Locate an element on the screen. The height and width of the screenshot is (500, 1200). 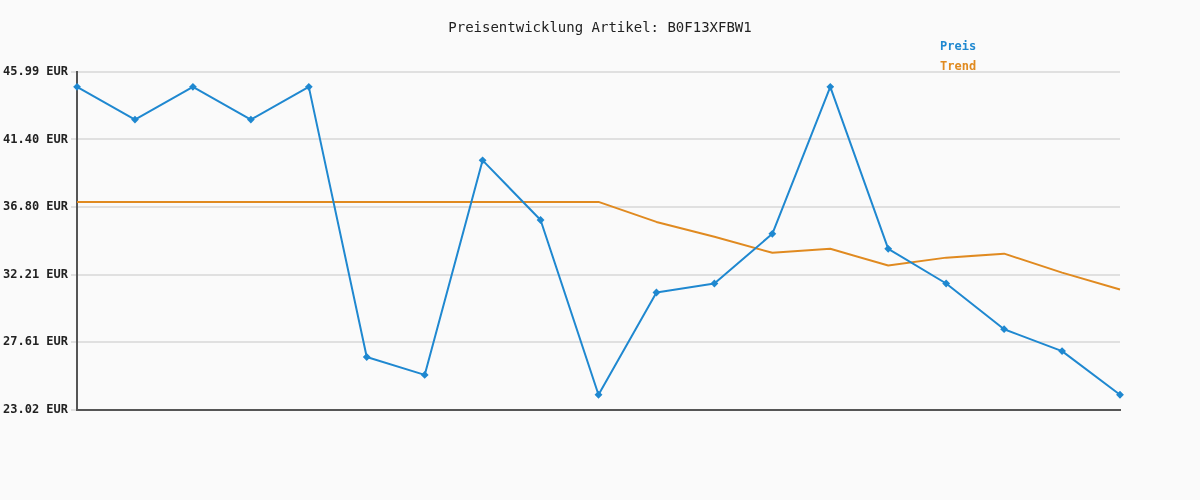
y-tick-label: 45.99 EUR is located at coordinates (35, 71).